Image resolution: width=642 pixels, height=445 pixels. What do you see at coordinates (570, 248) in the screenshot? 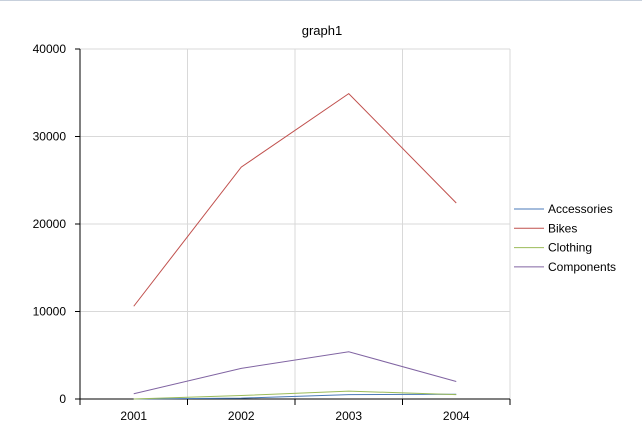
I see `legend-label-clothing: Clothing` at bounding box center [570, 248].